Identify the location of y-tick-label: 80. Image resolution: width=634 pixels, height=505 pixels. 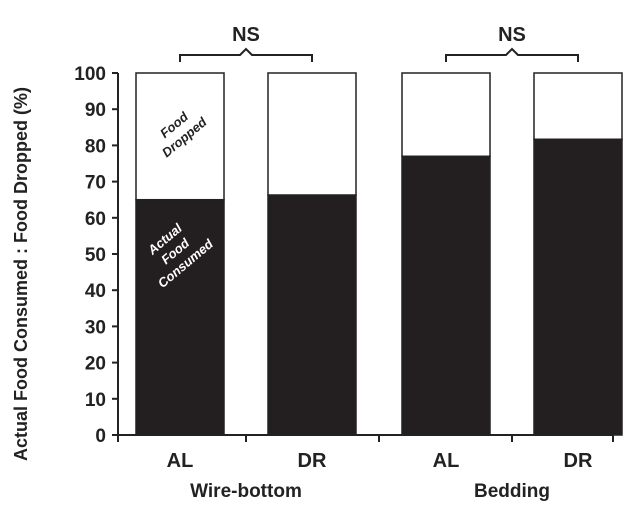
(95, 146).